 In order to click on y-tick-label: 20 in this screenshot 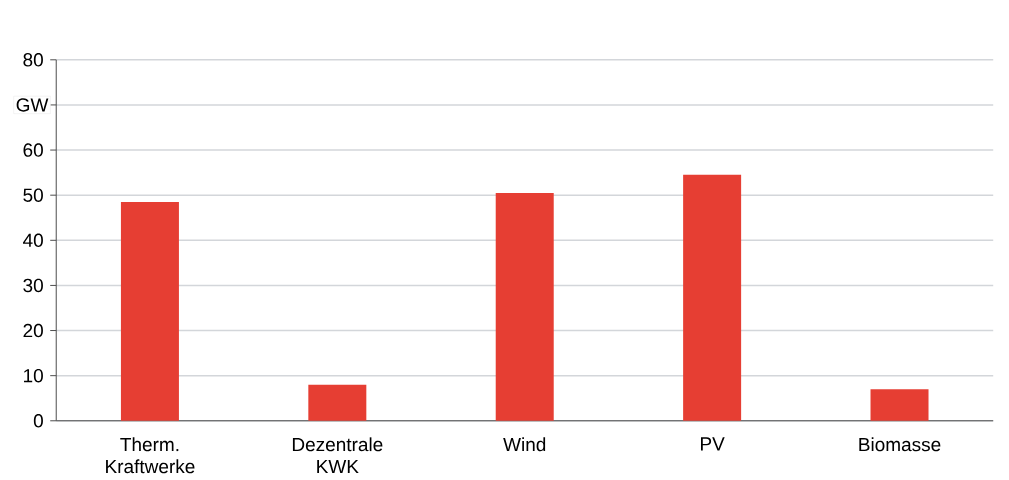, I will do `click(33, 331)`.